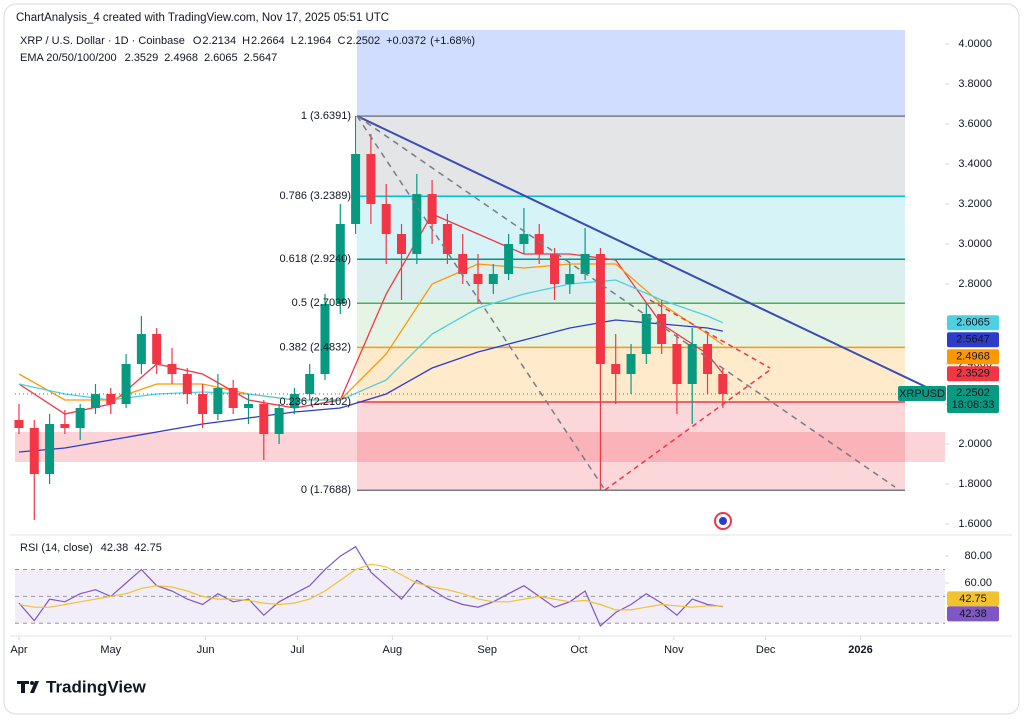  What do you see at coordinates (973, 340) in the screenshot?
I see `price-badge-label: 2.5647` at bounding box center [973, 340].